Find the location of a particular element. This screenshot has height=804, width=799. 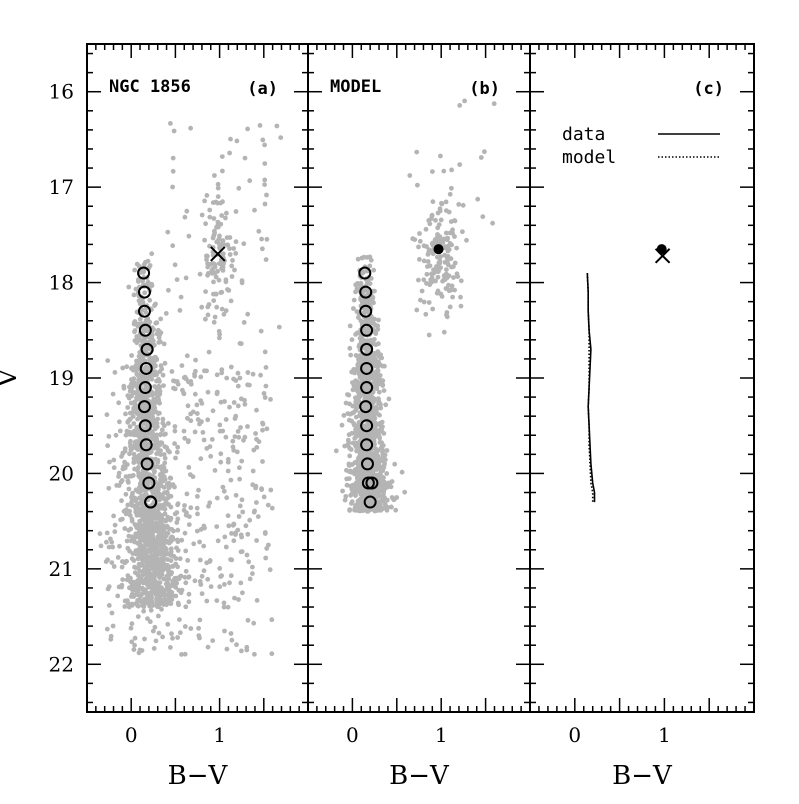

cross-marker is located at coordinates (662, 256).